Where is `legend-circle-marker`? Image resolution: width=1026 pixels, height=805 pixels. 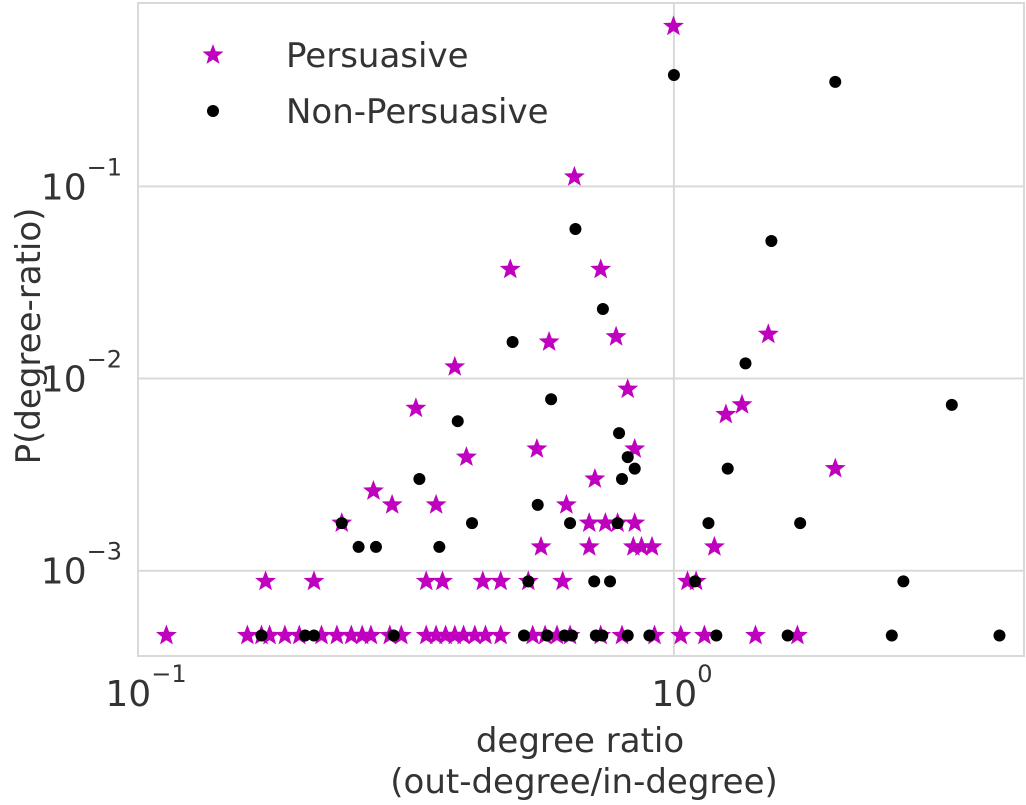
legend-circle-marker is located at coordinates (213, 111).